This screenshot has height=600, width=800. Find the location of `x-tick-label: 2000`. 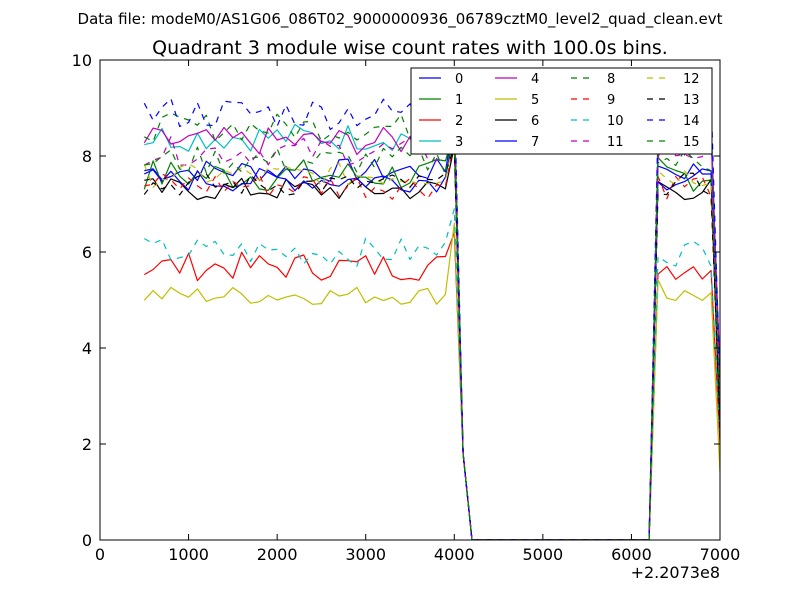

x-tick-label: 2000 is located at coordinates (277, 554).